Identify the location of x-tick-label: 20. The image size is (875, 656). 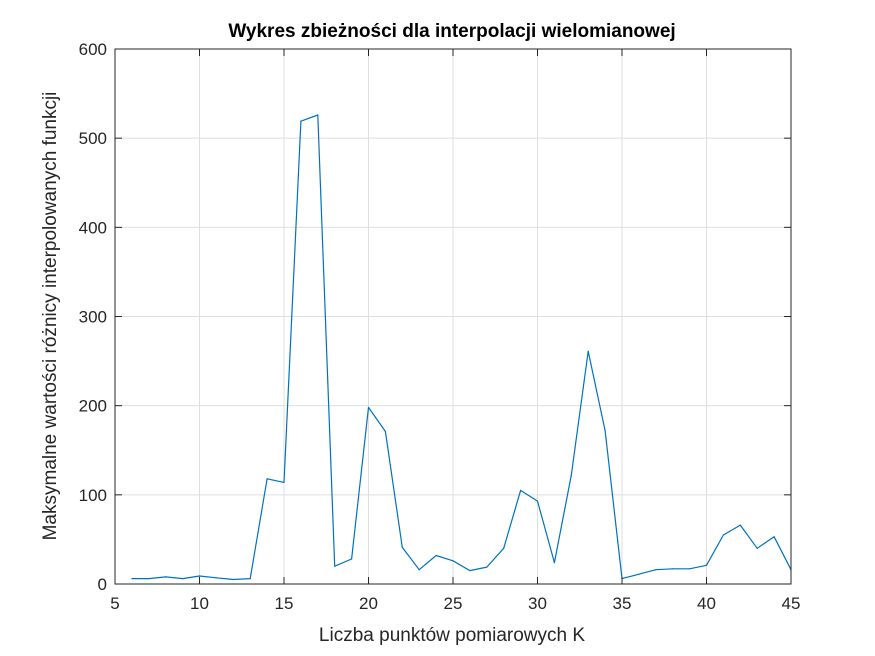
(368, 603).